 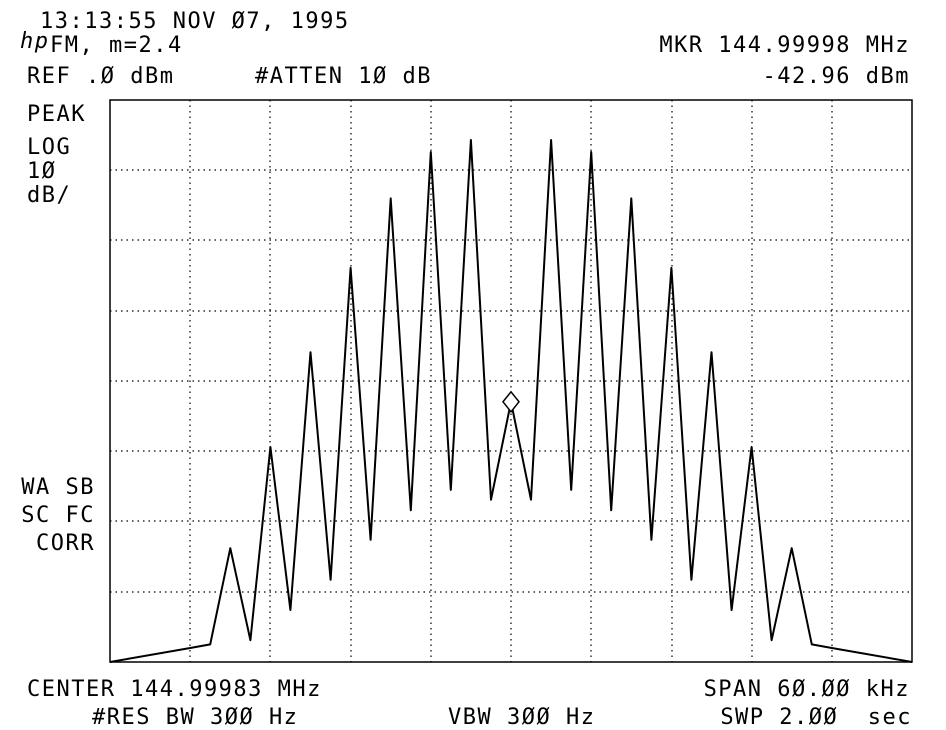 I want to click on hp-logo: hp, so click(x=35, y=41).